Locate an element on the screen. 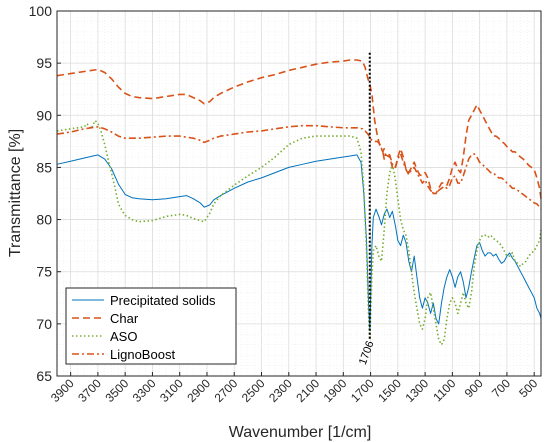 This screenshot has height=442, width=550. legend-entry: ASO is located at coordinates (123, 336).